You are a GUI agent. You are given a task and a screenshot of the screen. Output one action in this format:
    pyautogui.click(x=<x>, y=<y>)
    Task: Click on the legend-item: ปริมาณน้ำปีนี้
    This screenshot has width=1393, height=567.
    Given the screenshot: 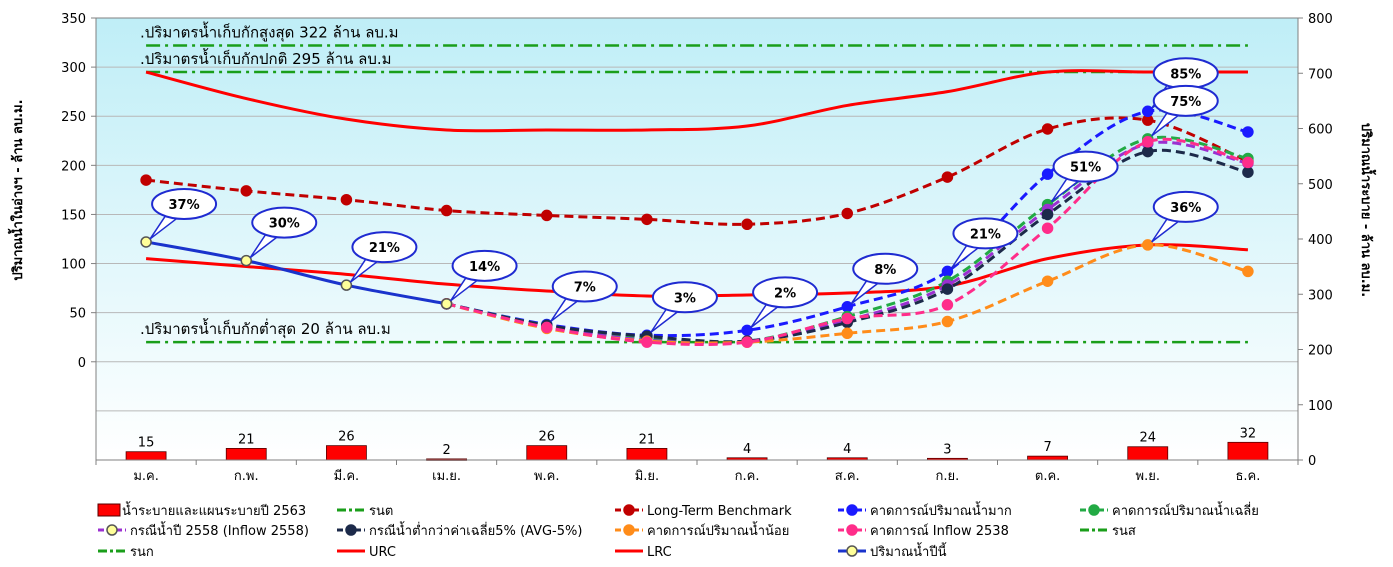 What is the action you would take?
    pyautogui.click(x=892, y=551)
    